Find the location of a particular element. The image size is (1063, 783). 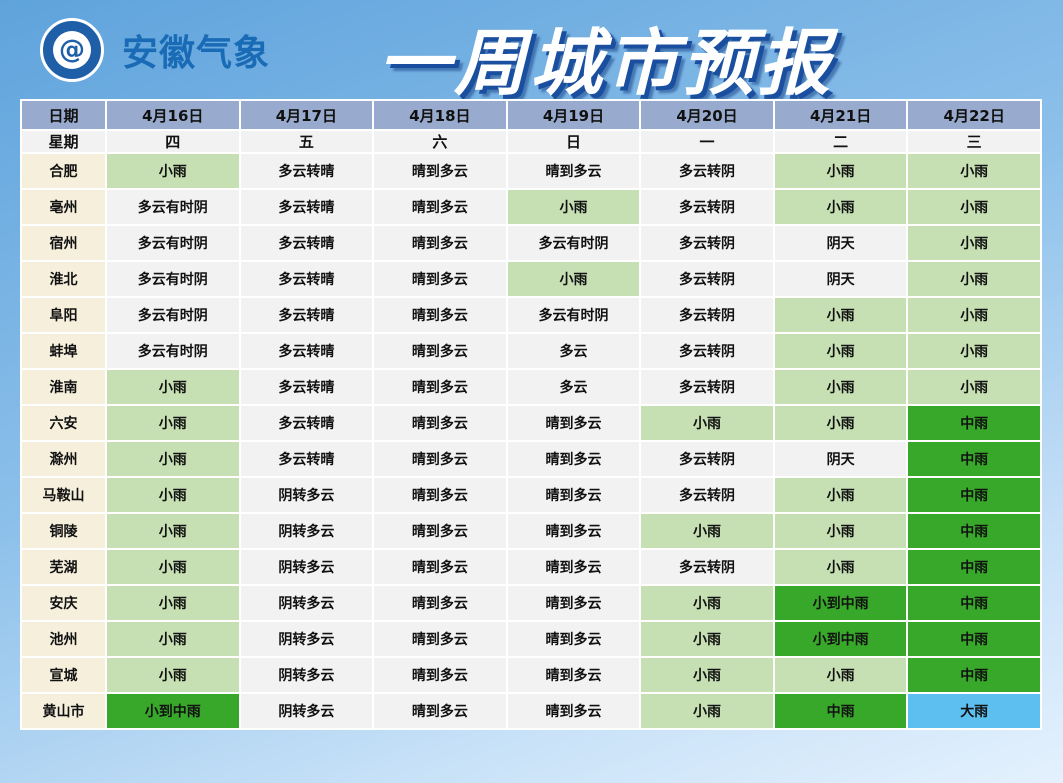

city-name: 马鞍山 is located at coordinates (63, 495).